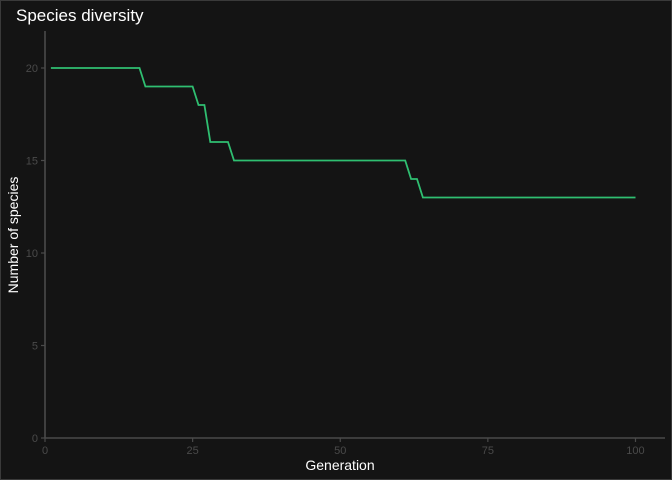  Describe the element at coordinates (32, 254) in the screenshot. I see `y-tick-label: 10` at that location.